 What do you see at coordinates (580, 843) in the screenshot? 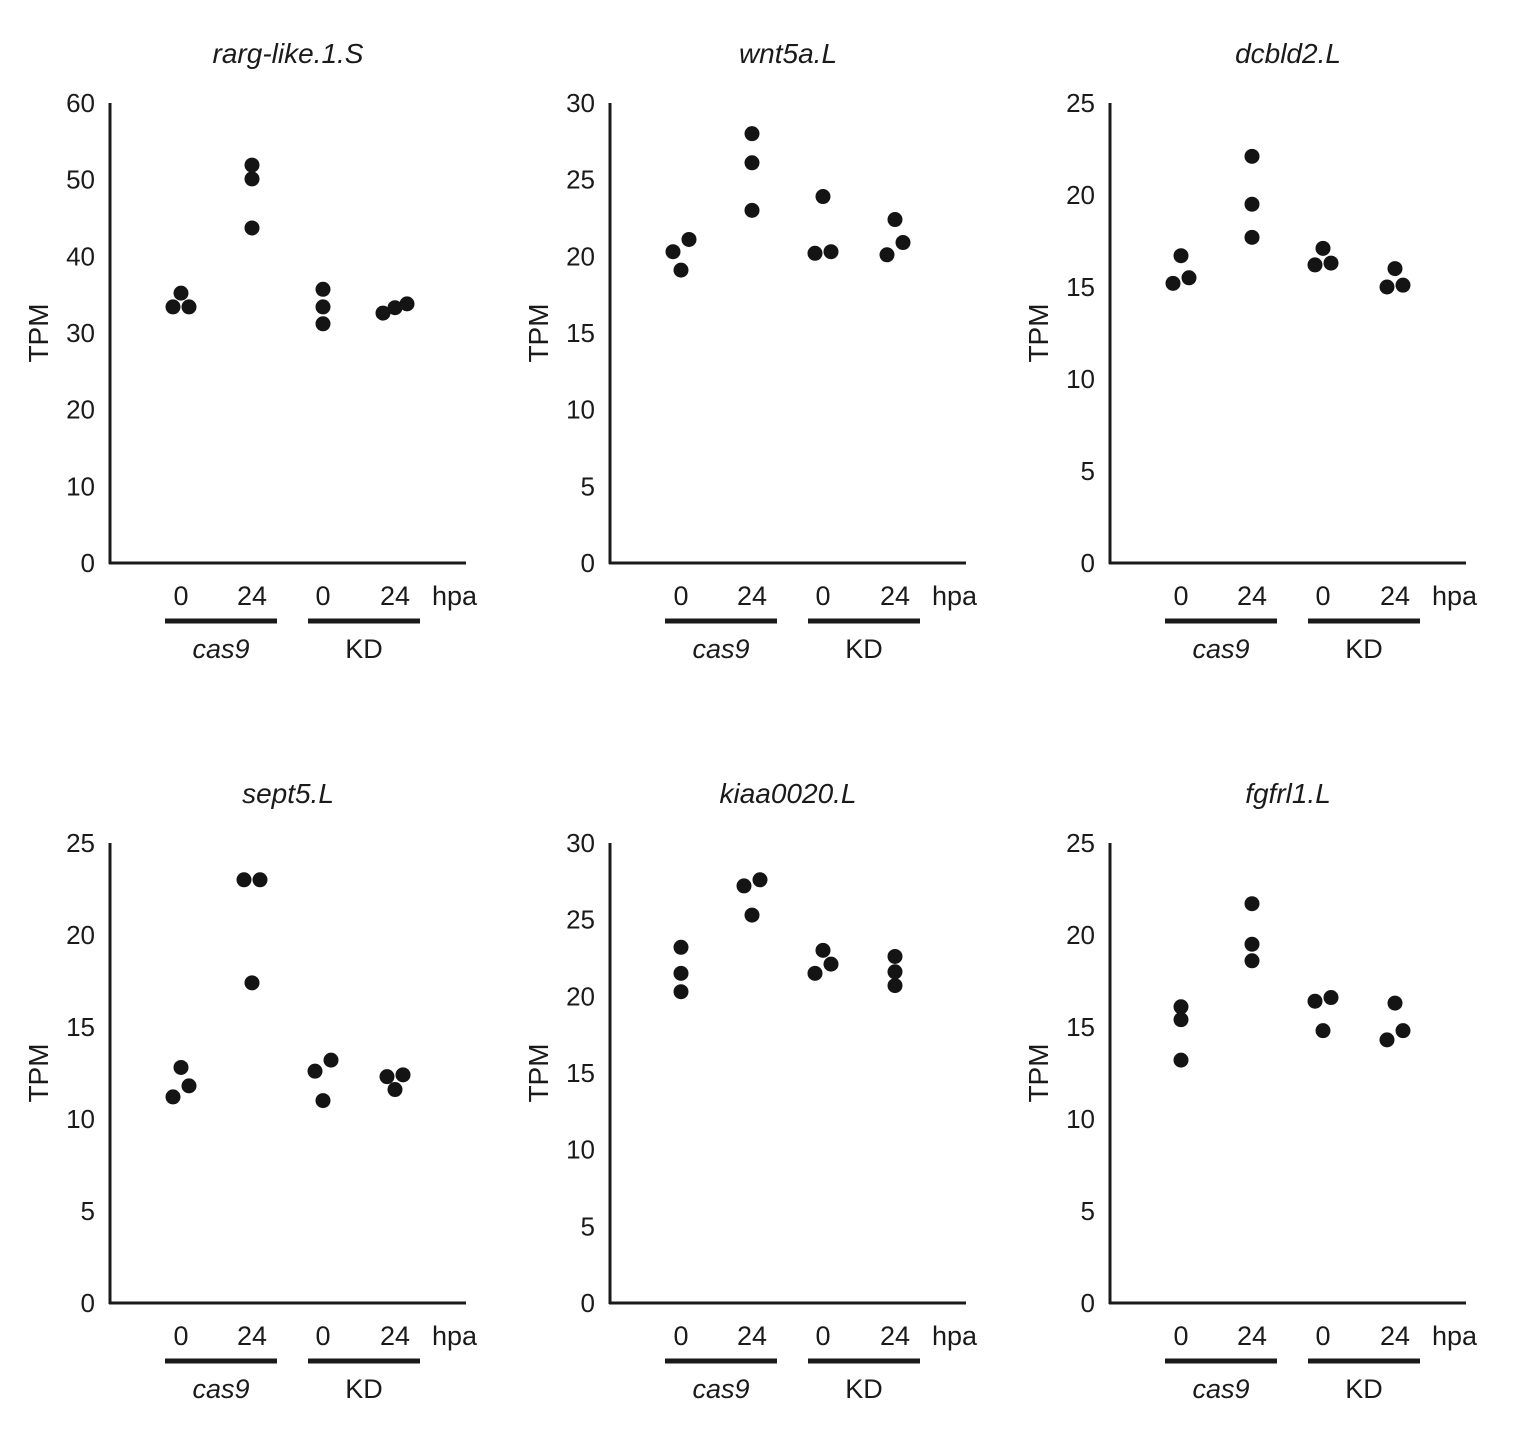
I see `y-tick-label: 30` at bounding box center [580, 843].